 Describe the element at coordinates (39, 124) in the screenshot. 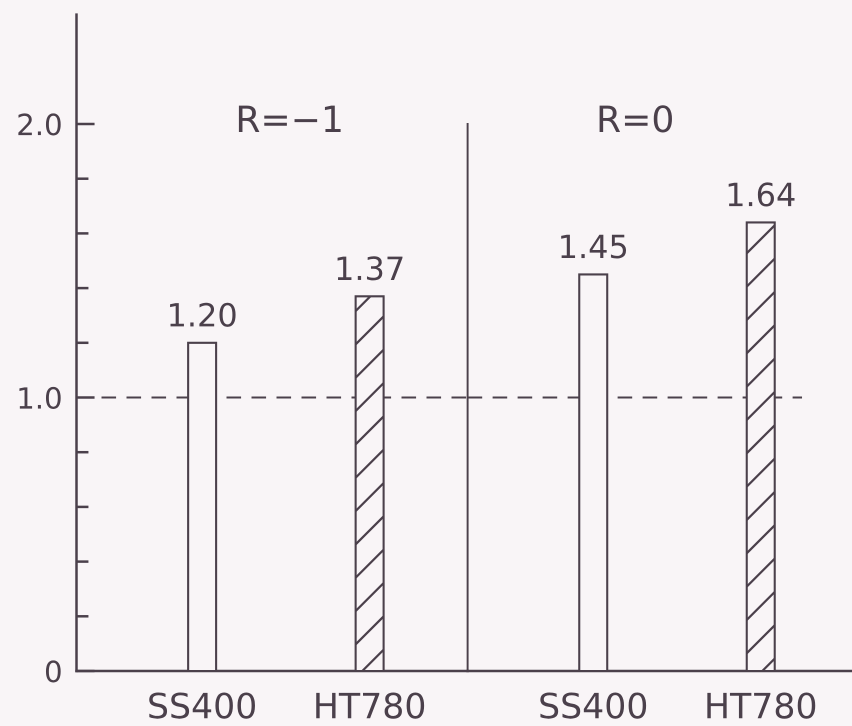

I see `y-tick-label: 2.0` at that location.